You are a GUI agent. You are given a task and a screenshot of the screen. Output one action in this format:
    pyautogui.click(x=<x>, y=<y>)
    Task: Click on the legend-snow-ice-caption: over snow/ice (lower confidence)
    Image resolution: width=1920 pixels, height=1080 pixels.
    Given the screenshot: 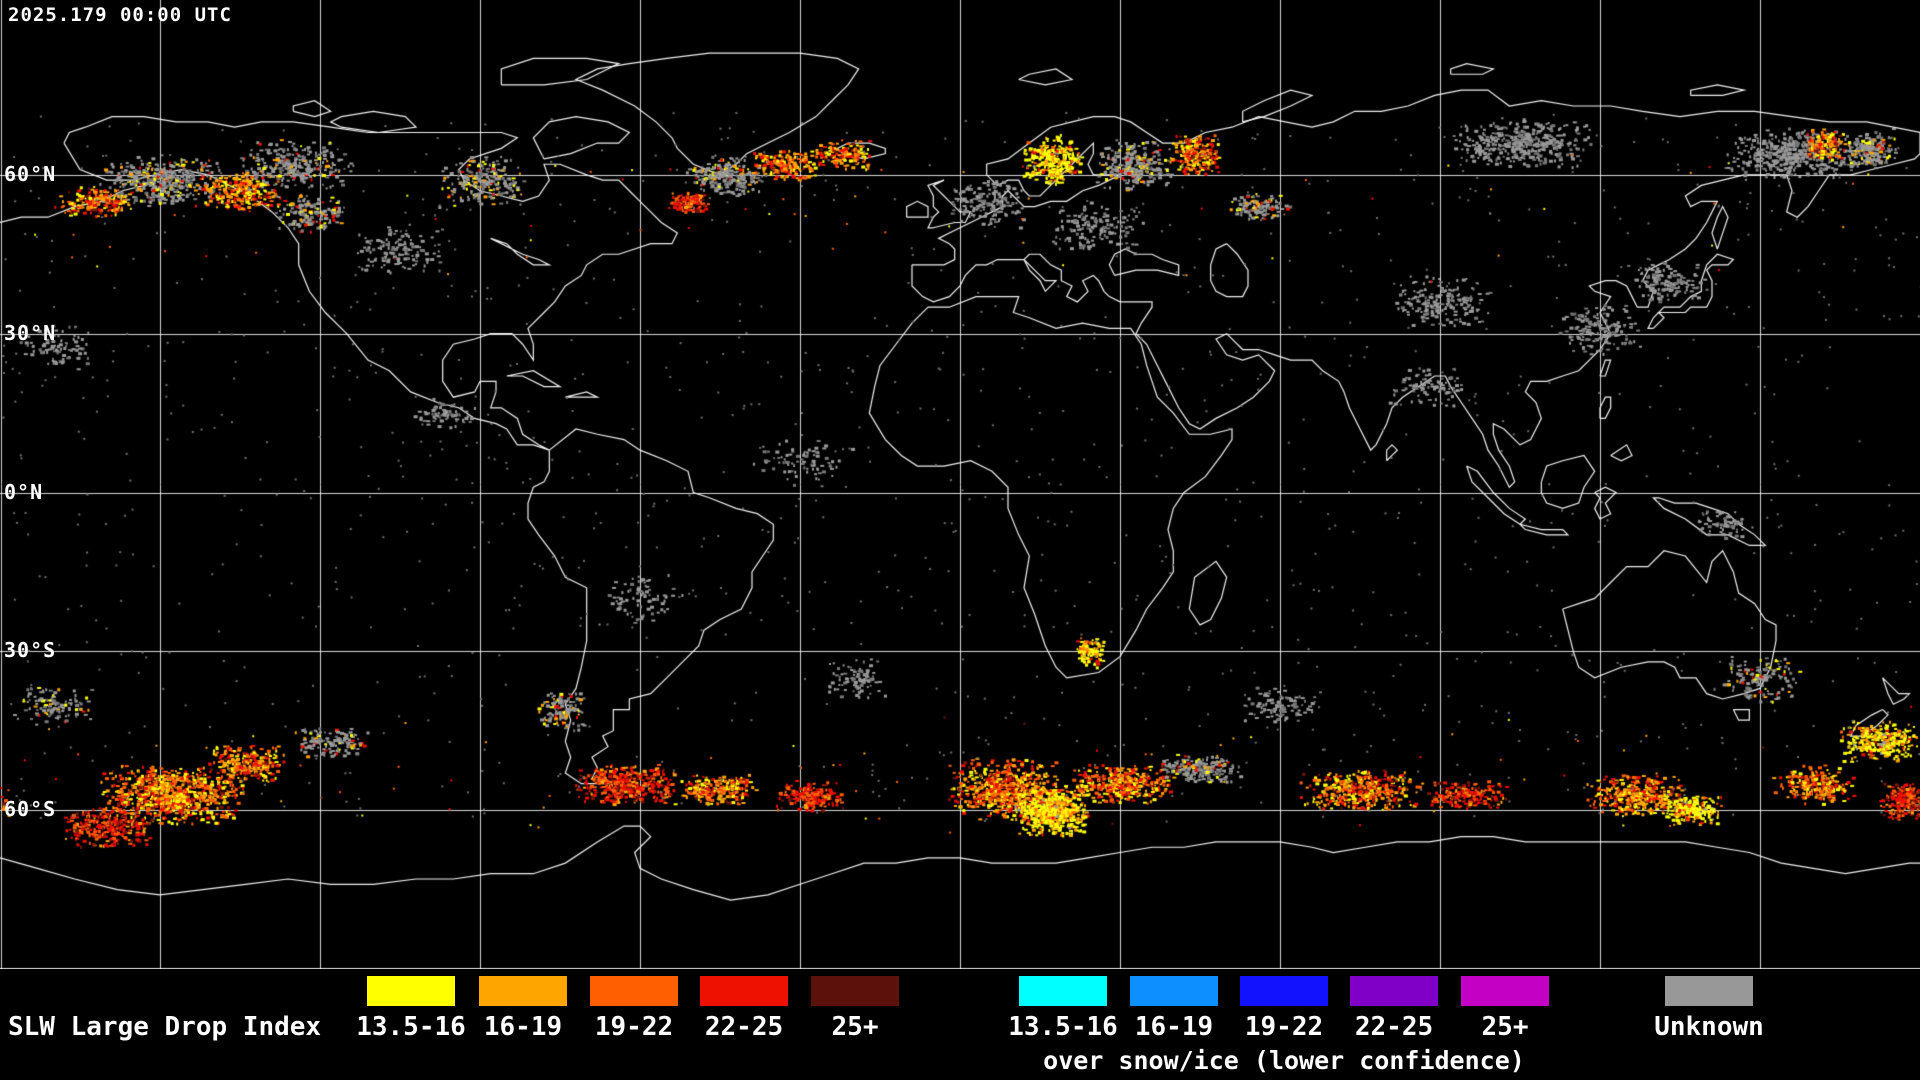 What is the action you would take?
    pyautogui.click(x=1284, y=1060)
    